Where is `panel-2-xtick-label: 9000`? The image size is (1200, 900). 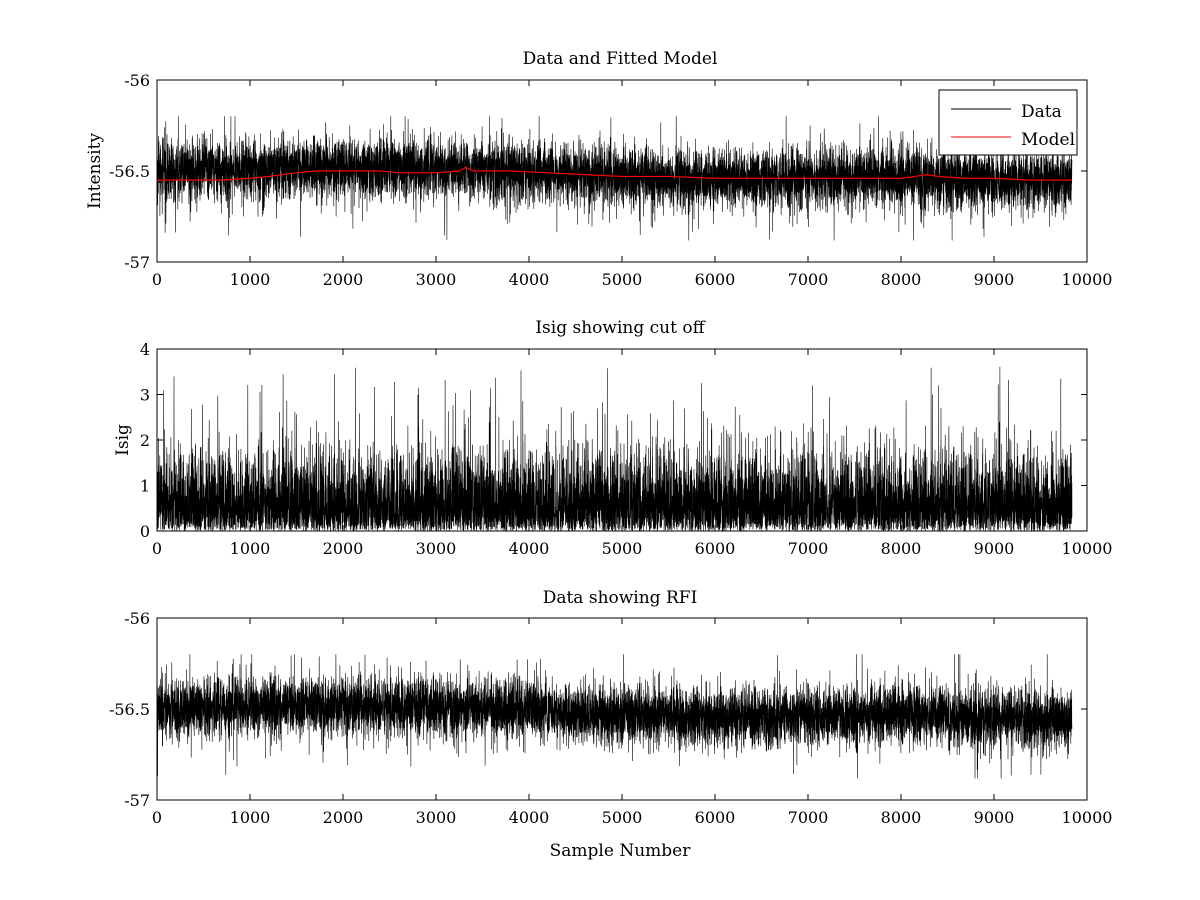 panel-2-xtick-label: 9000 is located at coordinates (994, 548).